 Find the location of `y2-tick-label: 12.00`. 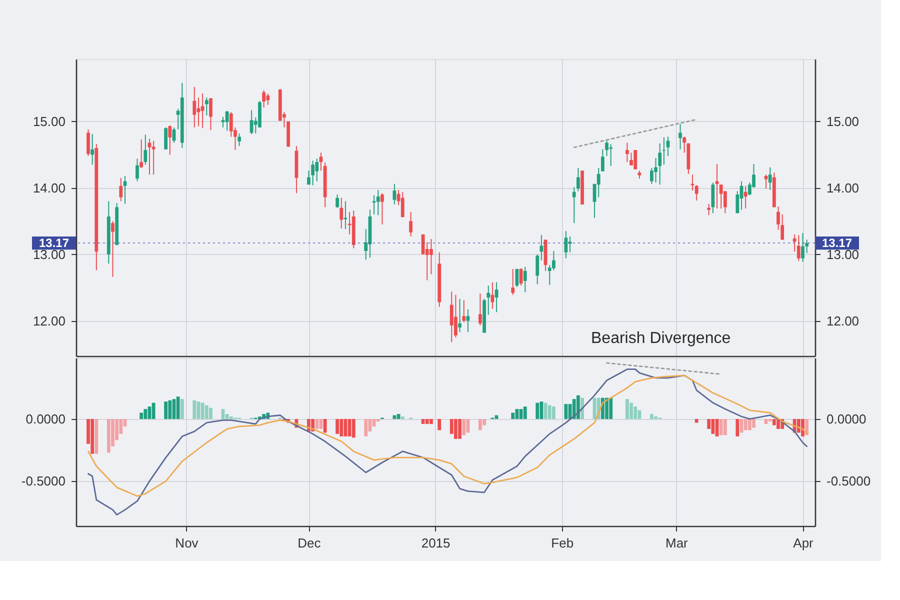

y2-tick-label: 12.00 is located at coordinates (843, 320).